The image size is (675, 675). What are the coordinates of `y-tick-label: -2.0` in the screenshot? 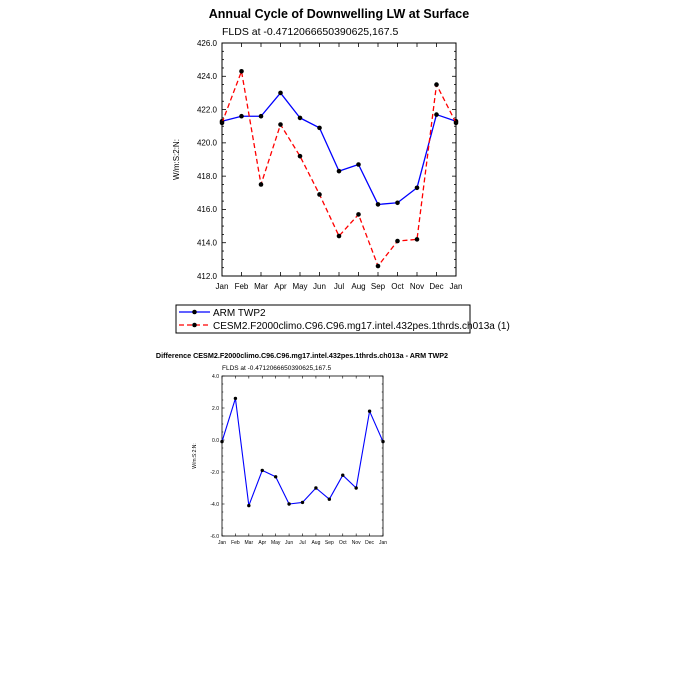 It's located at (214, 473).